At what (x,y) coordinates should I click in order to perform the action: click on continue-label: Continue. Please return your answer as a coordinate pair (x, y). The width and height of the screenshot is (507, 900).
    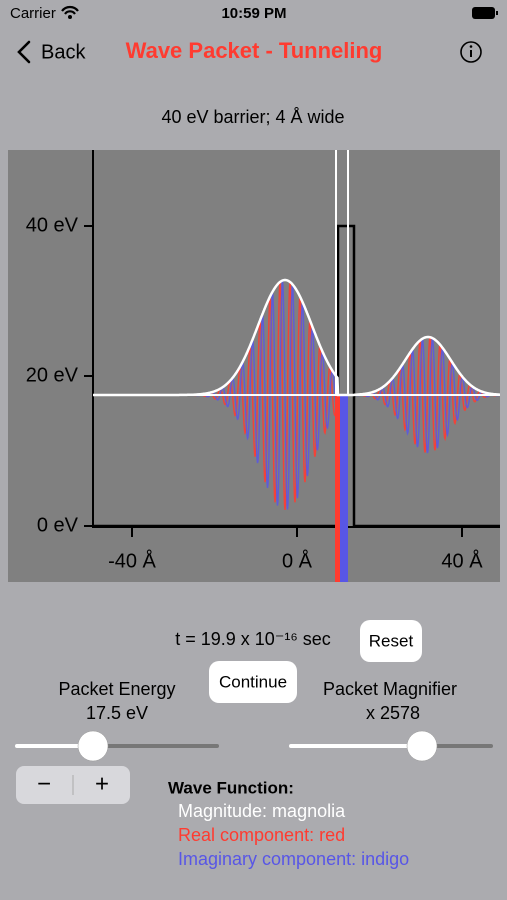
    Looking at the image, I should click on (253, 681).